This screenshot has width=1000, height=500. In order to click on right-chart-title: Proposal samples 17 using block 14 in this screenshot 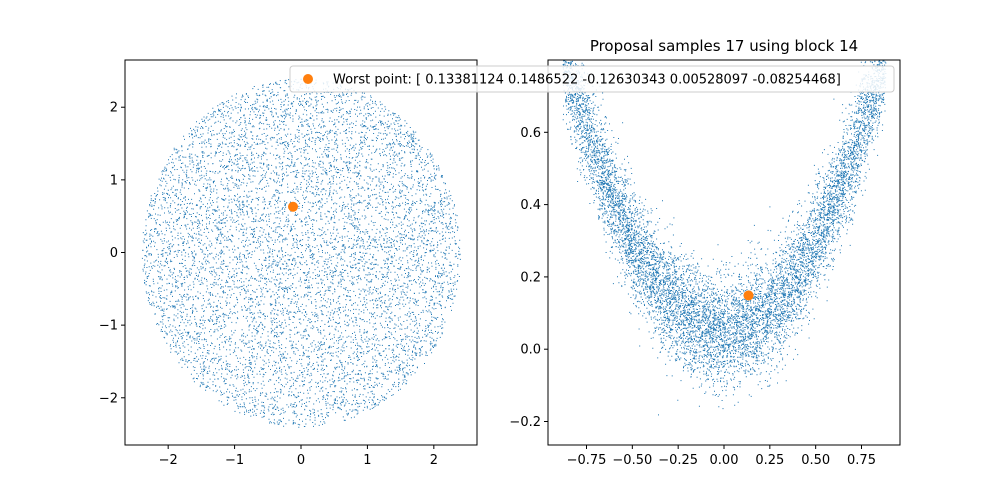, I will do `click(724, 46)`.